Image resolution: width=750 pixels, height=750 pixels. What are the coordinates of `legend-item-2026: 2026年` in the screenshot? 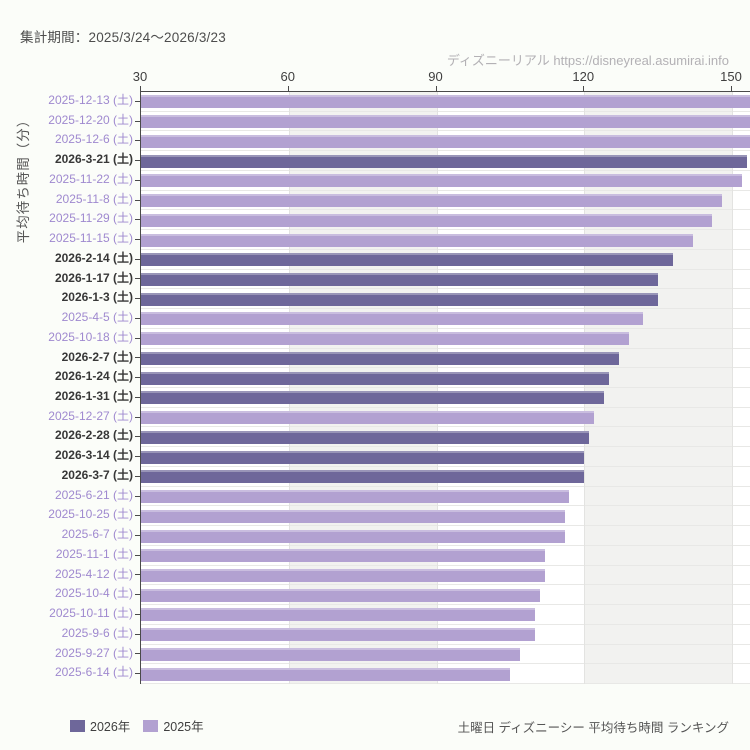 It's located at (100, 725).